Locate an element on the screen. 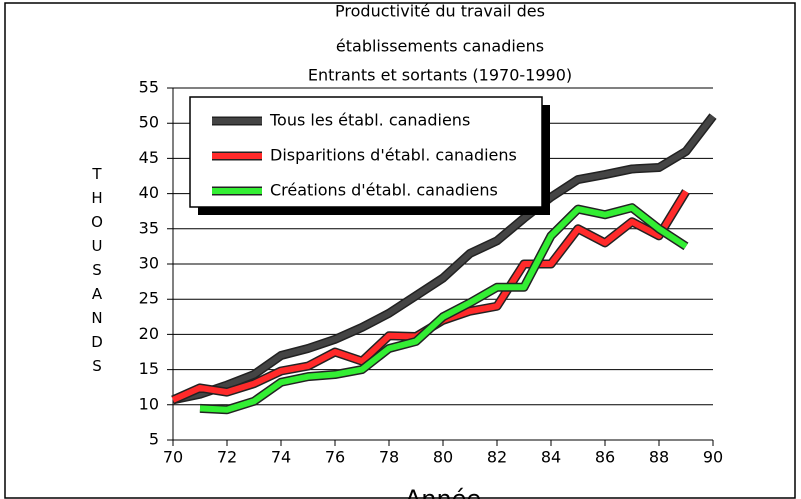  legend-label: Tous les établ. canadiens is located at coordinates (369, 120).